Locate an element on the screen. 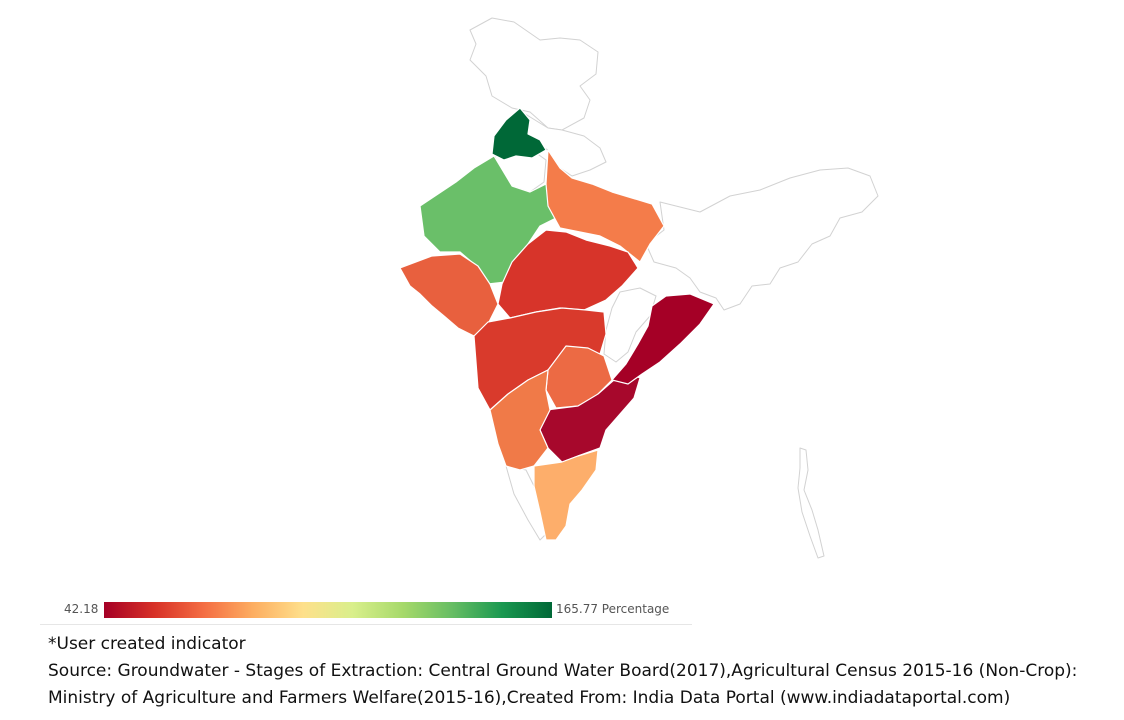  color-legend: 42.18 165.77 Percentage is located at coordinates (366, 611).